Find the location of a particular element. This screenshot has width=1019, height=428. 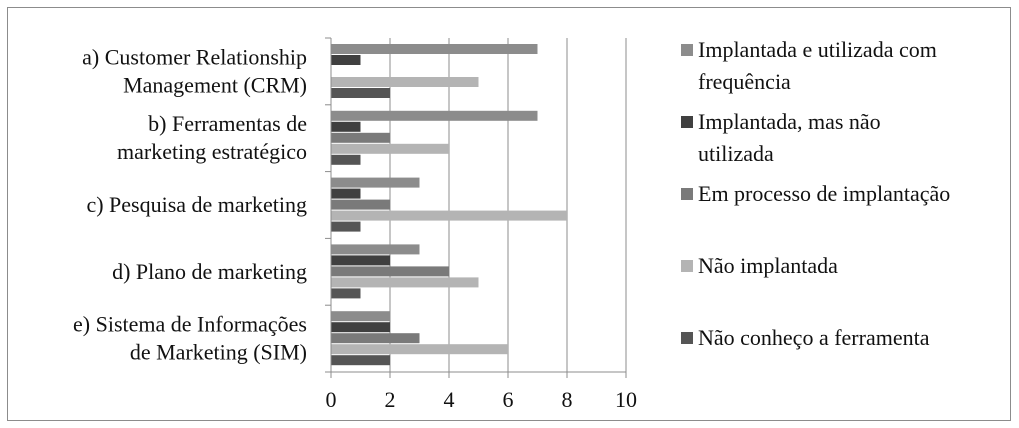

x-tick-label: 4 is located at coordinates (449, 399).